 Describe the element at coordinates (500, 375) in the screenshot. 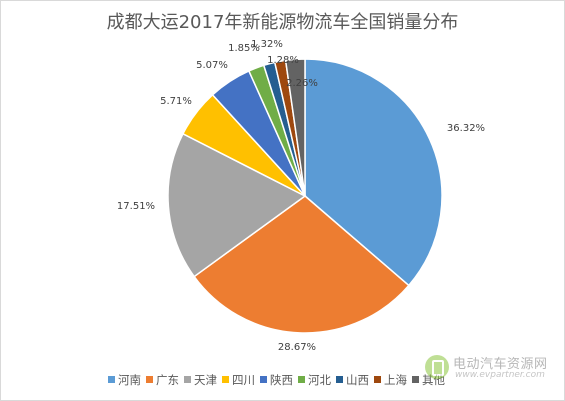

I see `watermark-url: www.evpartner.com` at that location.